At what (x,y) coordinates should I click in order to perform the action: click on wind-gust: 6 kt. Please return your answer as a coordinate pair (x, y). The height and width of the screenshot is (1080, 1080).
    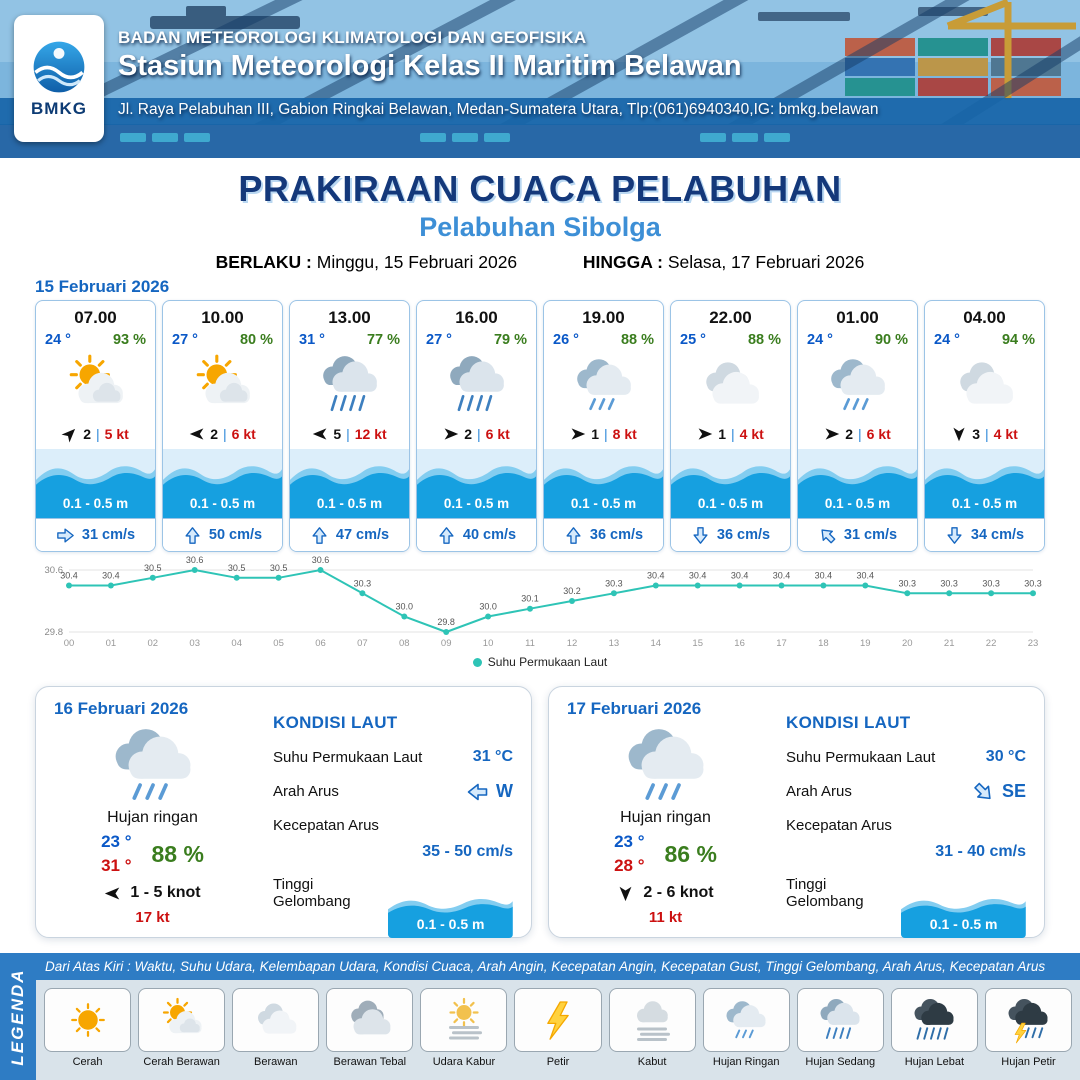
    Looking at the image, I should click on (878, 434).